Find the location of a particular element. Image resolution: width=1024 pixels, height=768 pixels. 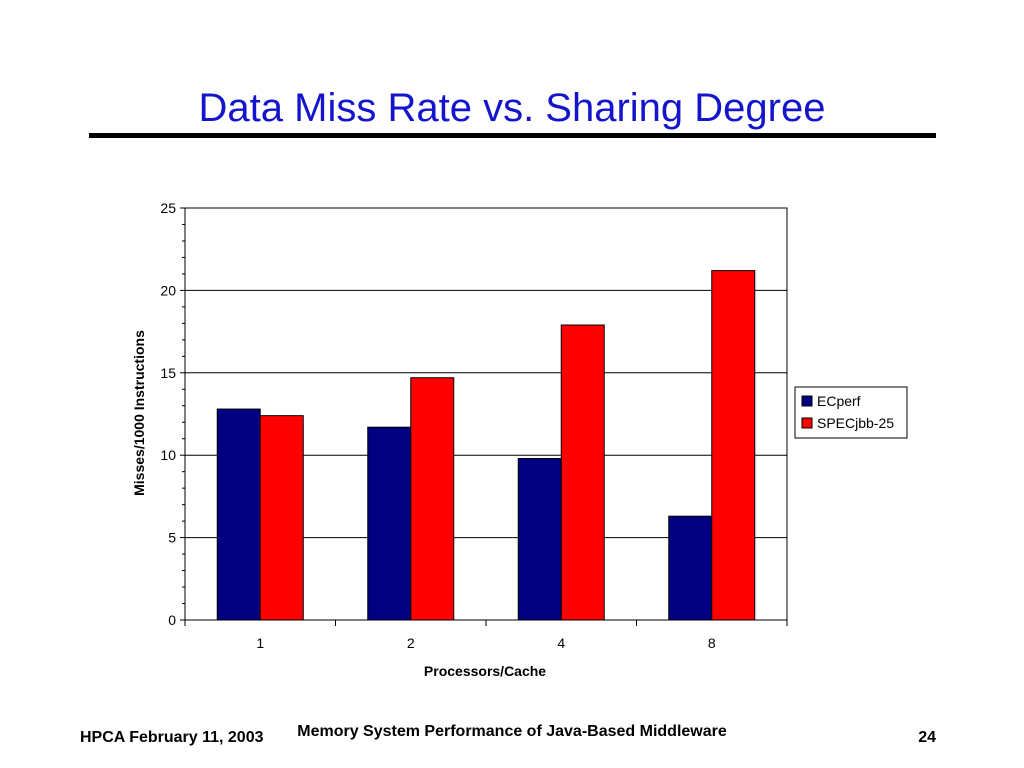

x-tick-label: 1 is located at coordinates (260, 643).